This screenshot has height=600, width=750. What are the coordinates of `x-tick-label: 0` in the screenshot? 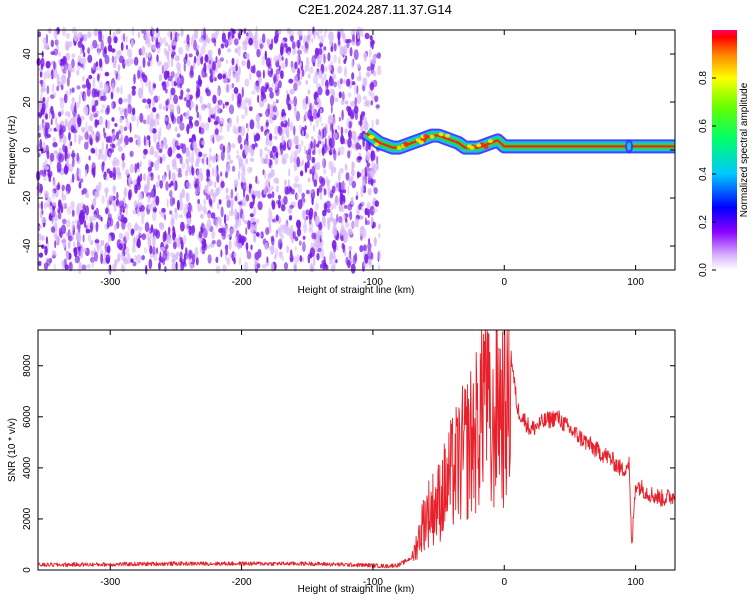 It's located at (504, 582).